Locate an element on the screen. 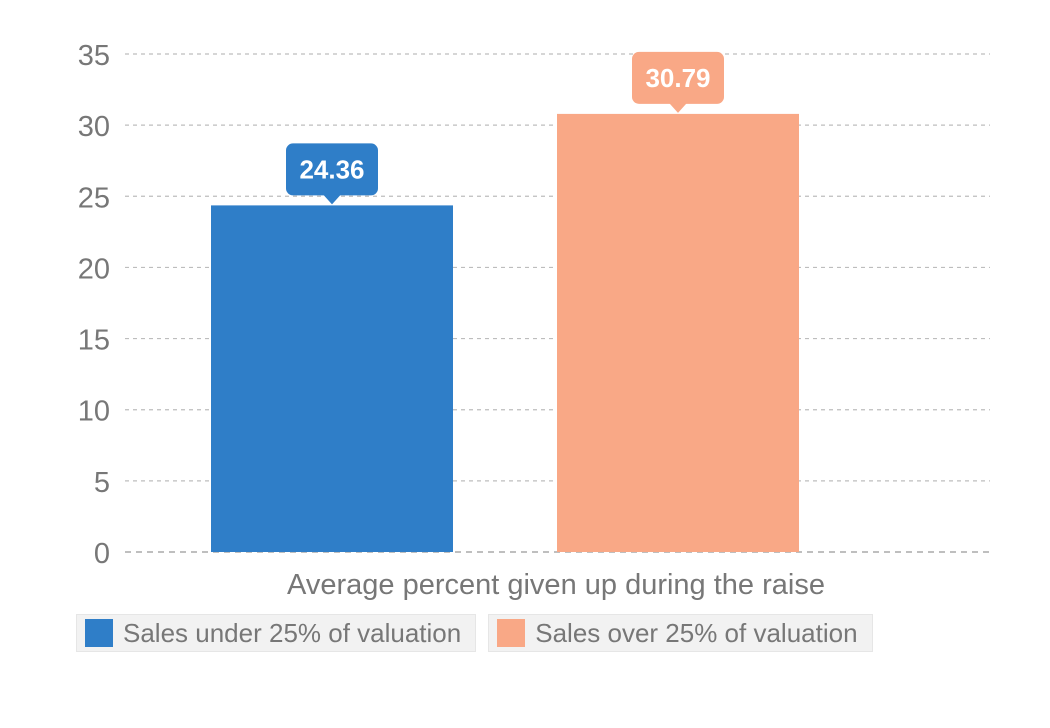  legend-swatch-sales-over is located at coordinates (511, 633).